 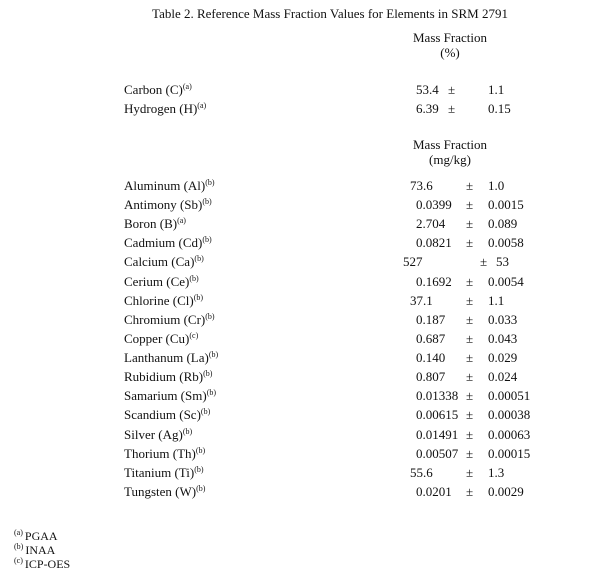 What do you see at coordinates (450, 52) in the screenshot?
I see `column-header: (%)` at bounding box center [450, 52].